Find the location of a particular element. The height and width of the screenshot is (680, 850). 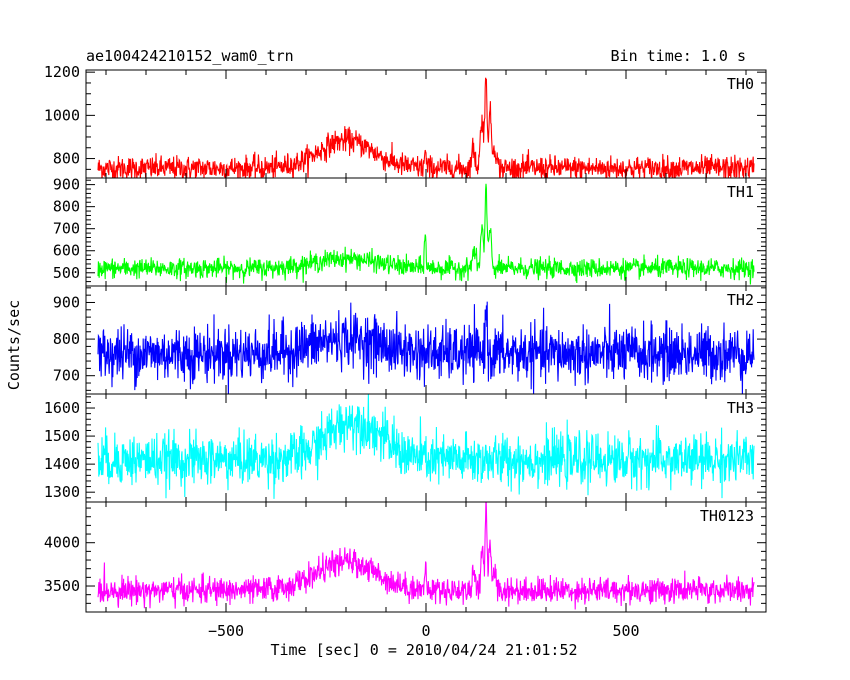

y-tick-label: 1000 is located at coordinates (62, 115).